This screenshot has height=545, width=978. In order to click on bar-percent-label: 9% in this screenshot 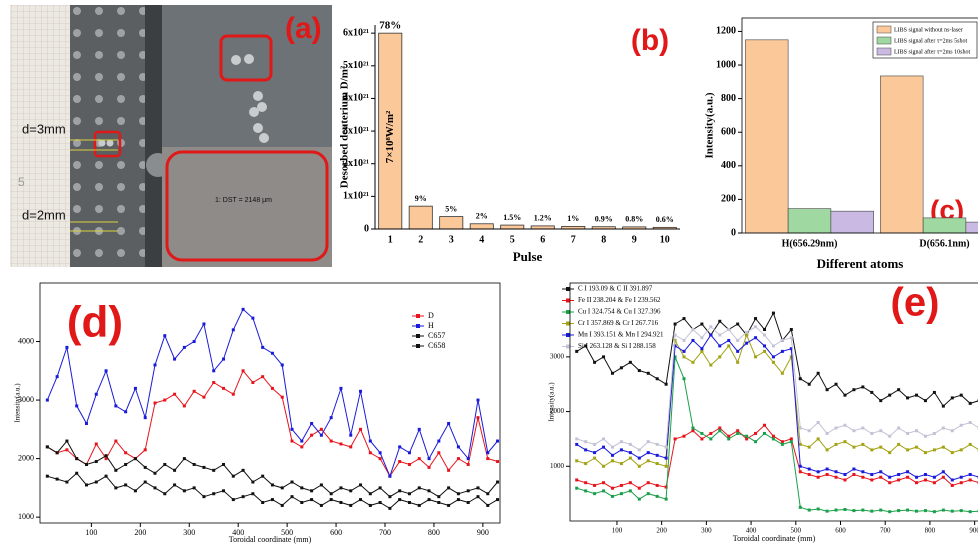, I will do `click(421, 198)`.